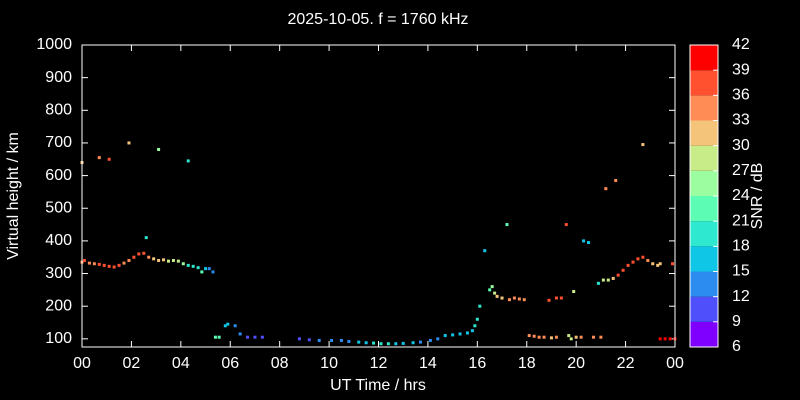 This screenshot has height=400, width=800. Describe the element at coordinates (741, 145) in the screenshot. I see `colorbar-tick-label: 30` at that location.